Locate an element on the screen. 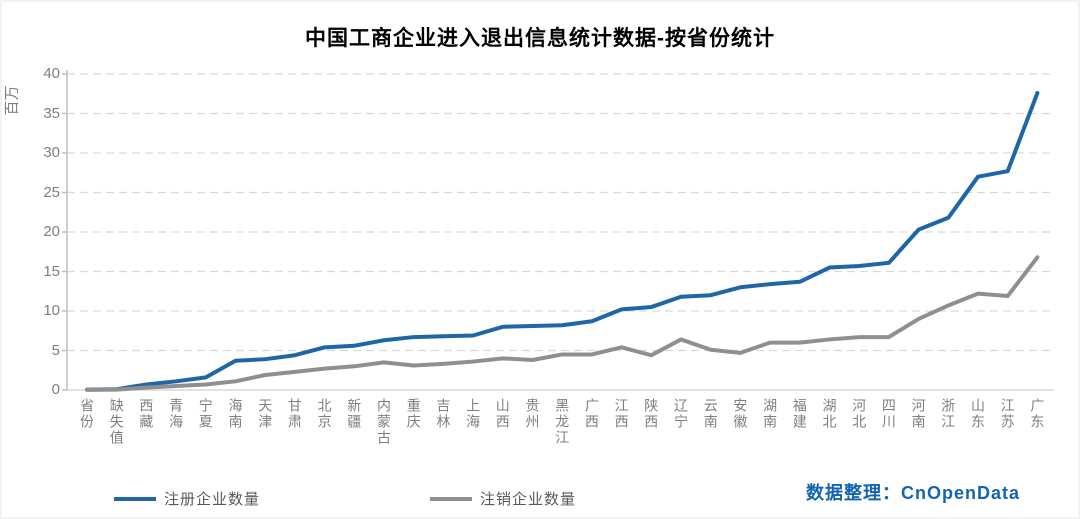 Image resolution: width=1080 pixels, height=519 pixels. y-tick-label: 5 is located at coordinates (55, 350).